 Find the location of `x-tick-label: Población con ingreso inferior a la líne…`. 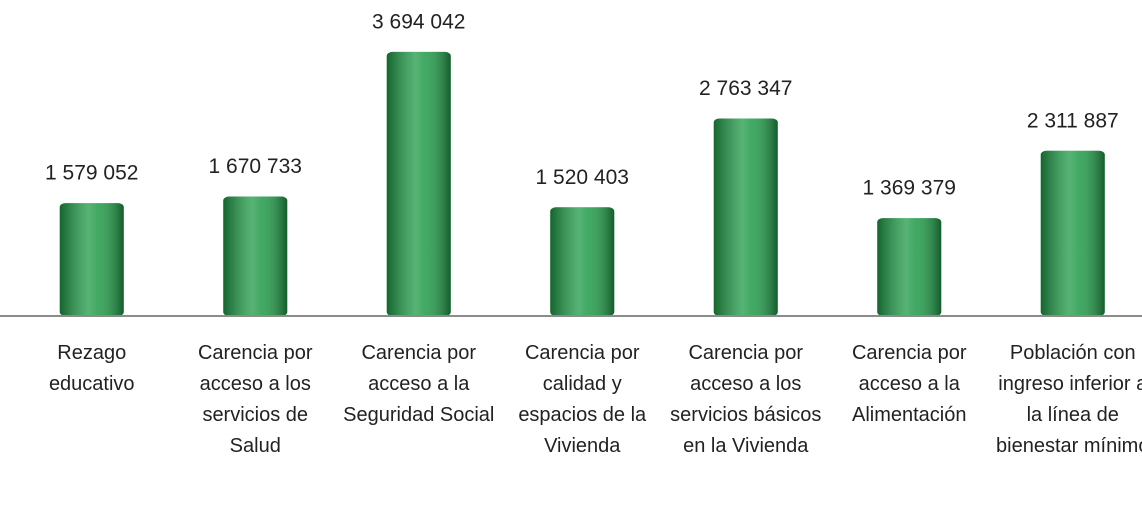

x-tick-label: Población con ingreso inferior a la líne… is located at coordinates (1069, 399).